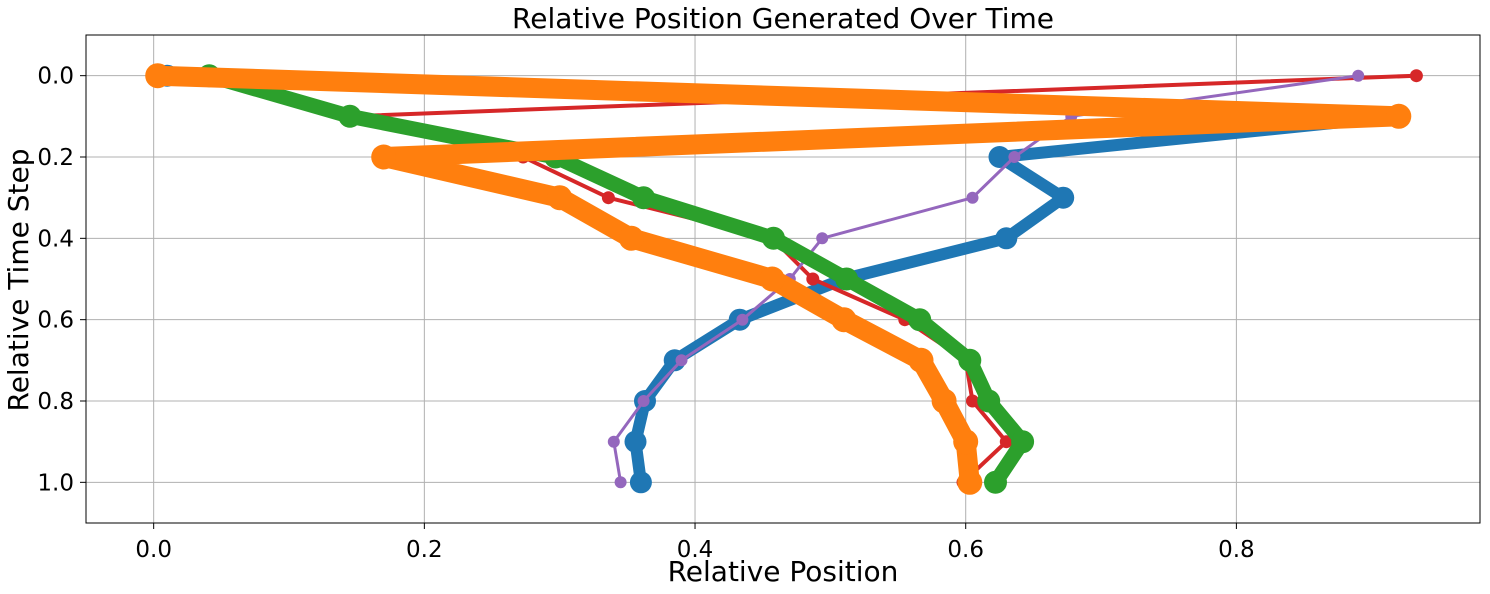 Image resolution: width=1490 pixels, height=594 pixels. Describe the element at coordinates (1236, 550) in the screenshot. I see `x-tick-label: 0.8` at that location.